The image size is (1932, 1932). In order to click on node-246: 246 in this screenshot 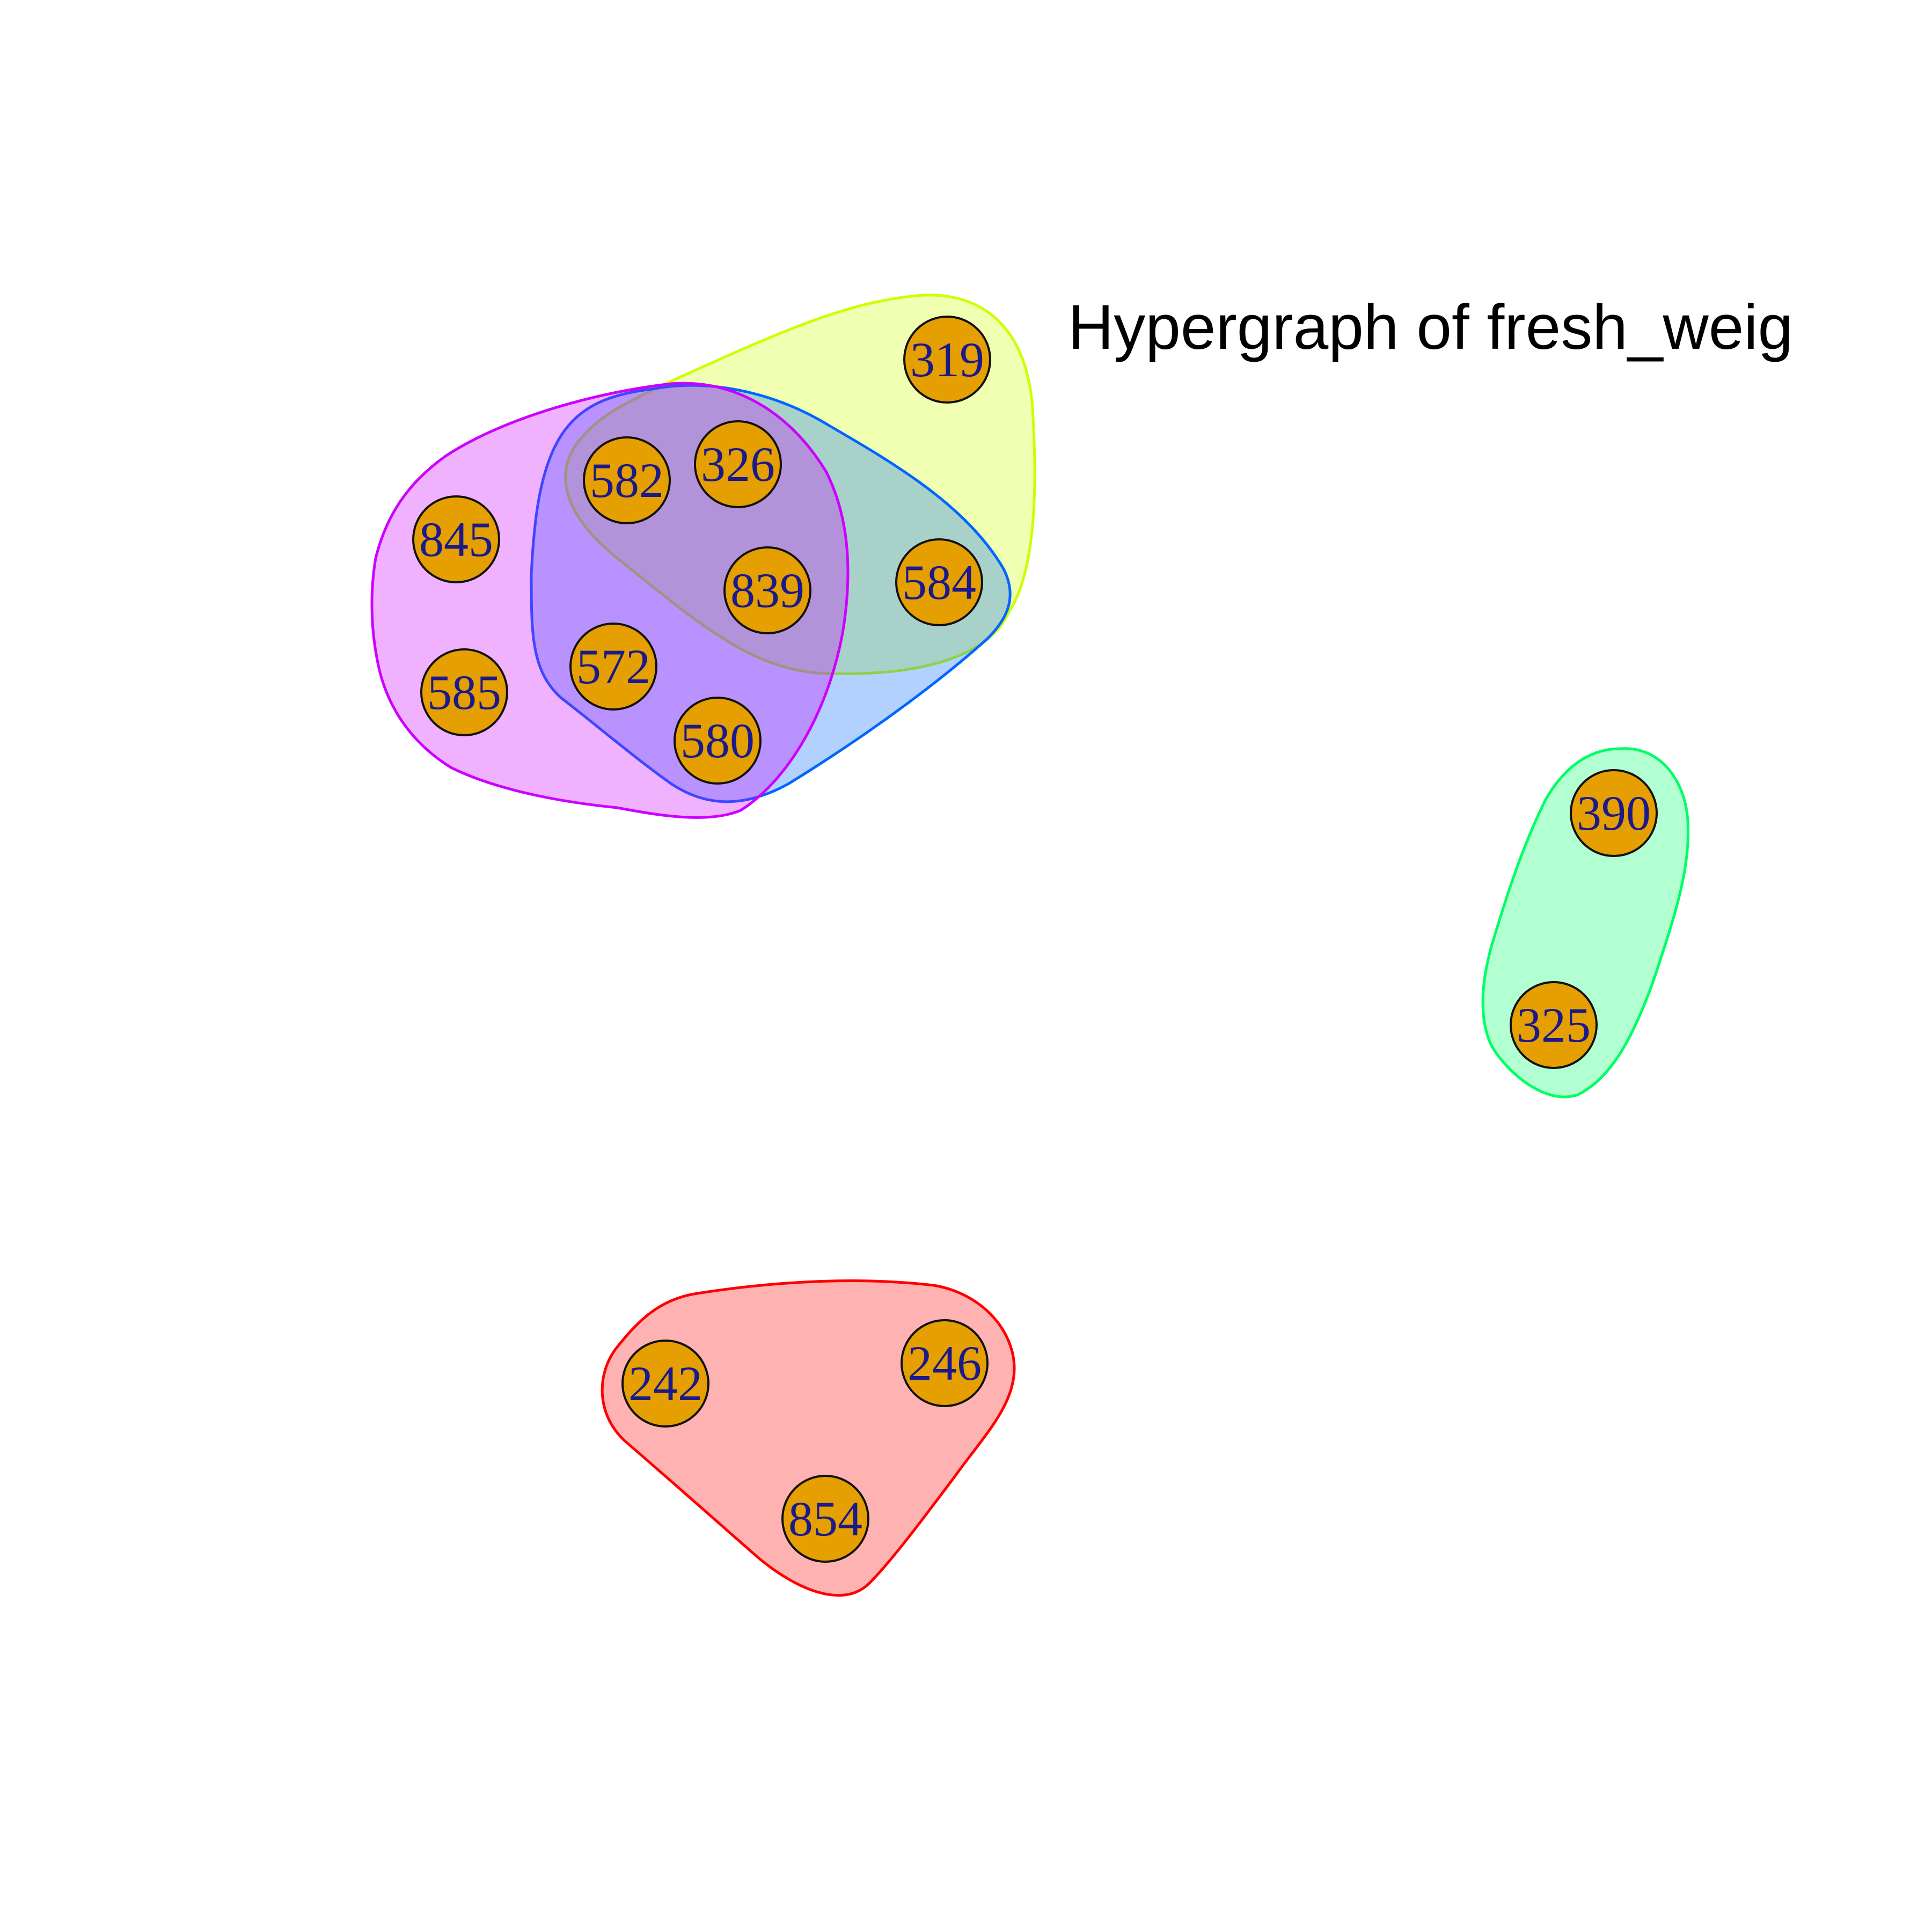, I will do `click(945, 1363)`.